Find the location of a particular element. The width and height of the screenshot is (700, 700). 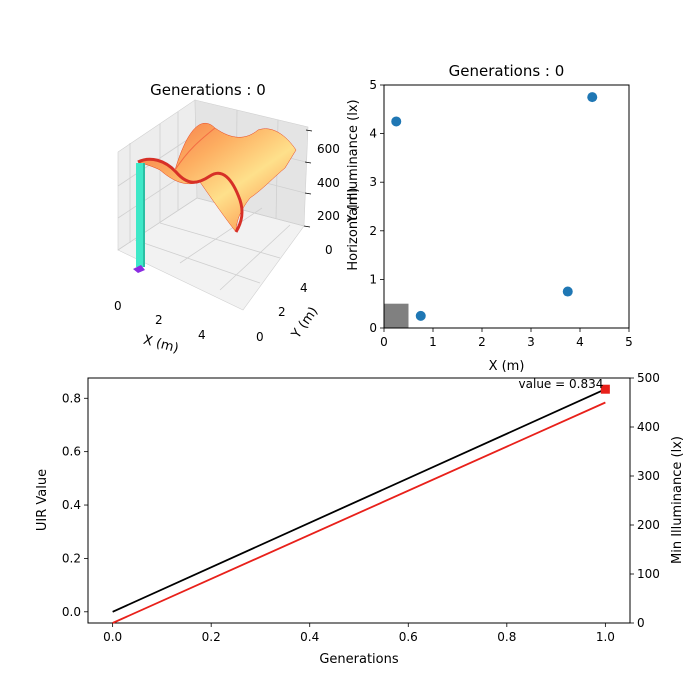

surface-top is located at coordinates (217, 177).